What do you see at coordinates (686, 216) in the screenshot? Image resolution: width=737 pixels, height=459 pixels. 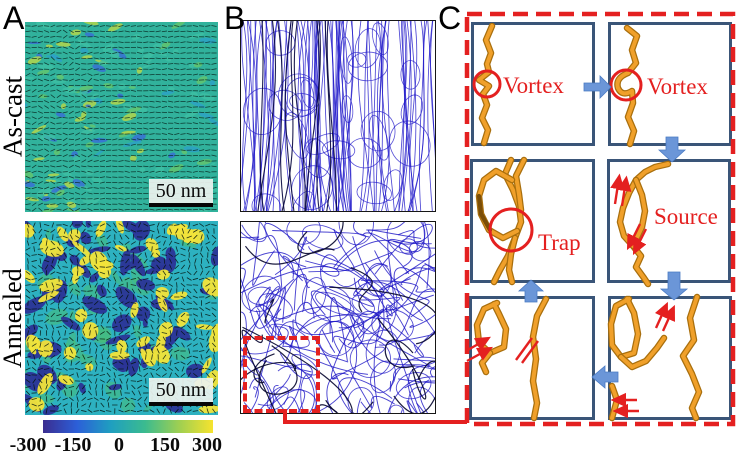 I see `source-label: Source` at bounding box center [686, 216].